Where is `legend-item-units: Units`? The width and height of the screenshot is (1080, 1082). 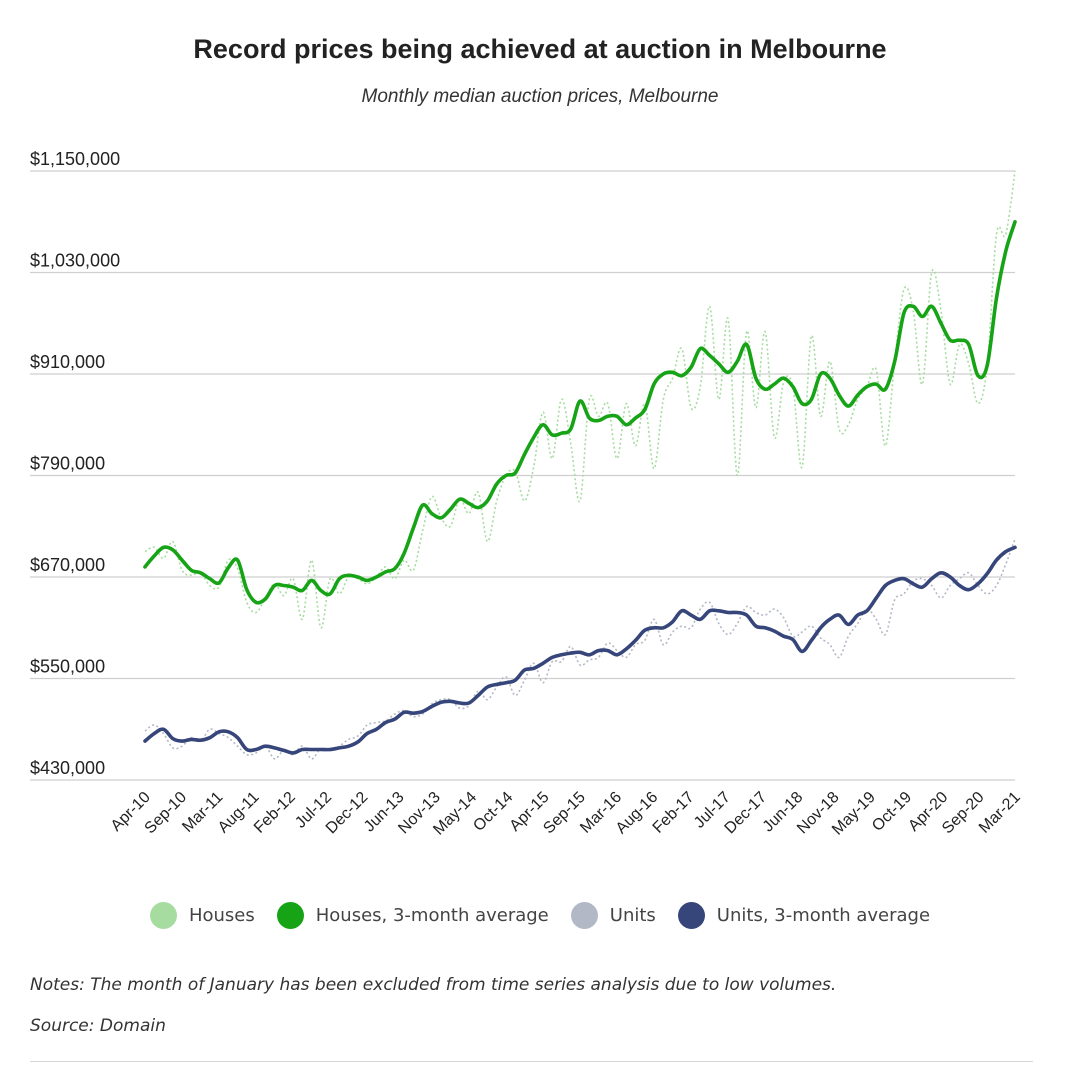
legend-item-units: Units is located at coordinates (613, 915).